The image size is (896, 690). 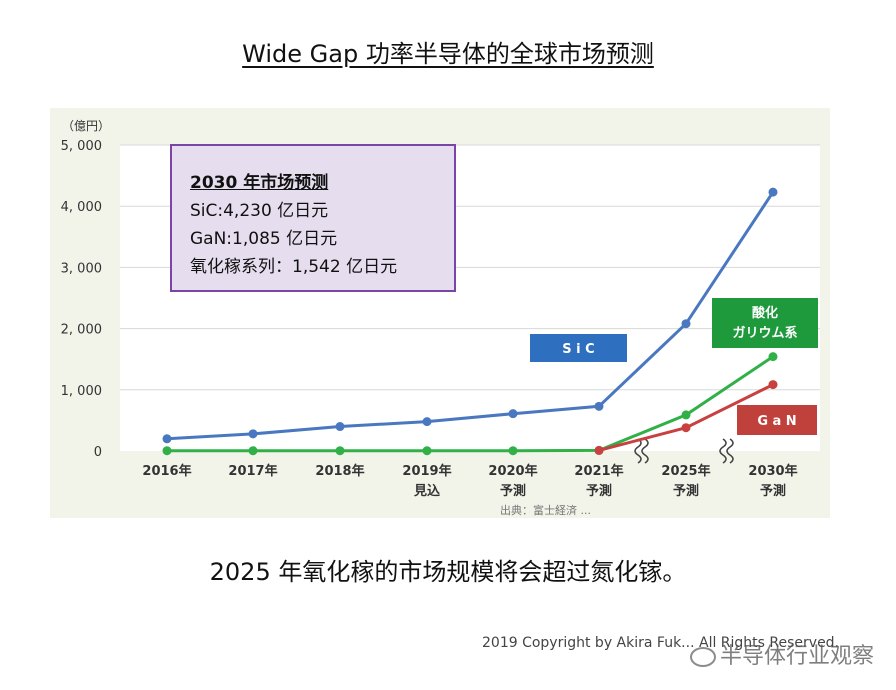 What do you see at coordinates (98, 452) in the screenshot?
I see `y-tick-label: 0` at bounding box center [98, 452].